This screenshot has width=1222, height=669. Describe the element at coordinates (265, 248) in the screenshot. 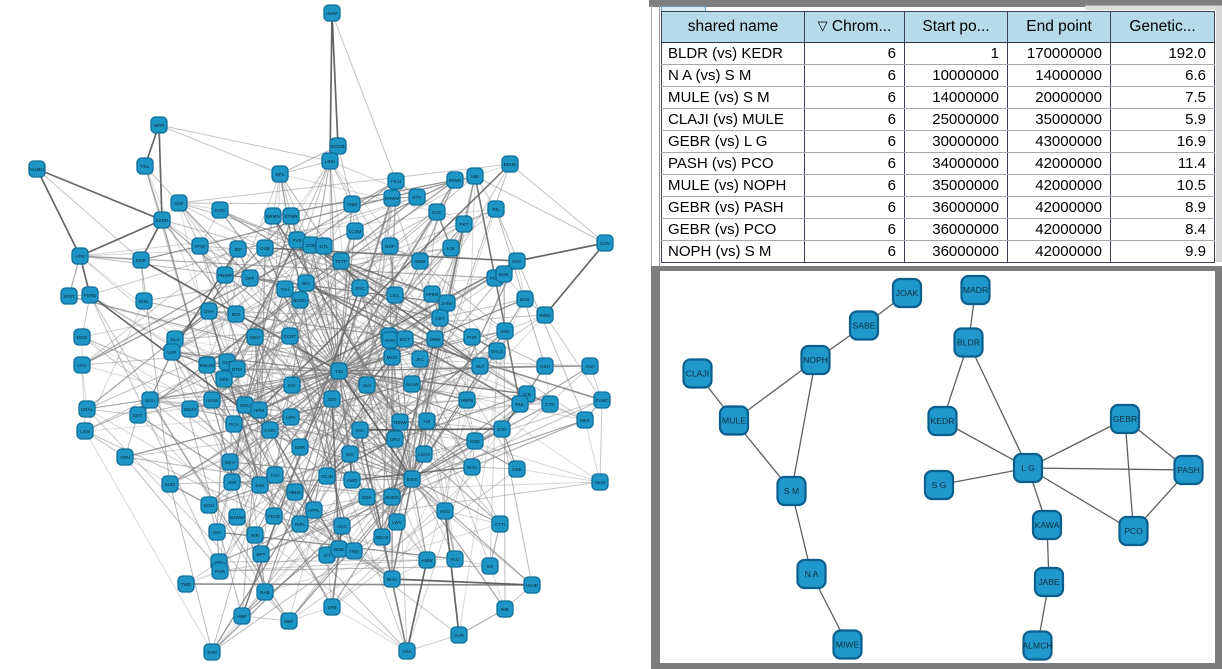

I see `svg-text: OUB` at that location.